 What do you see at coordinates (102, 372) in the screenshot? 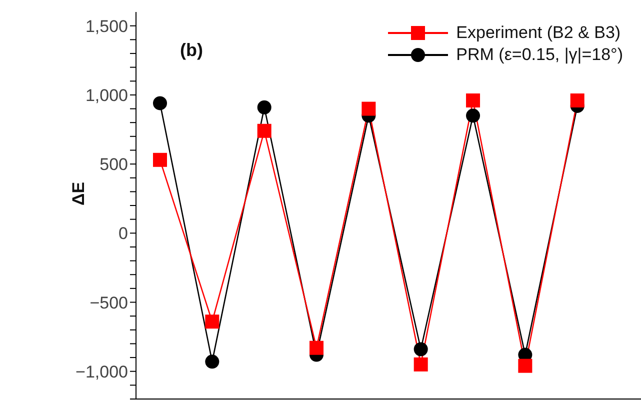
I see `y-tick-label: −1,000` at bounding box center [102, 372].